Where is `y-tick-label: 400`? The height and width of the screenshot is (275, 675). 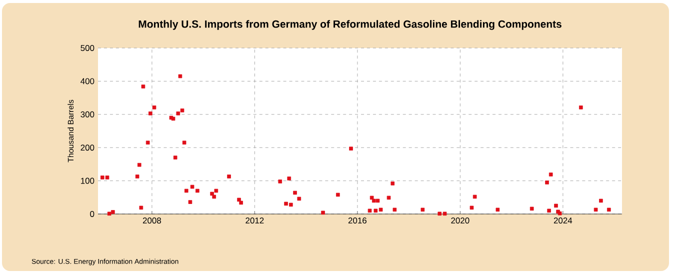
y-tick-label: 400 is located at coordinates (87, 81).